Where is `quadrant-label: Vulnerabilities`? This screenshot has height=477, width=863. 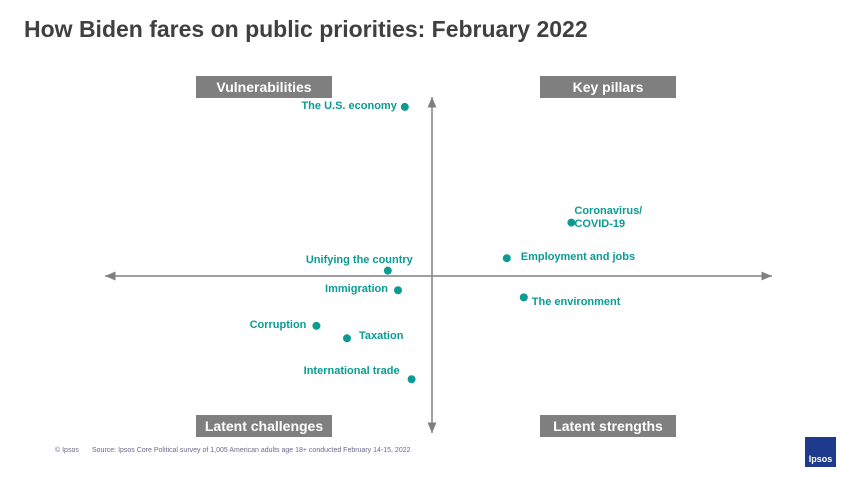 quadrant-label: Vulnerabilities is located at coordinates (264, 87).